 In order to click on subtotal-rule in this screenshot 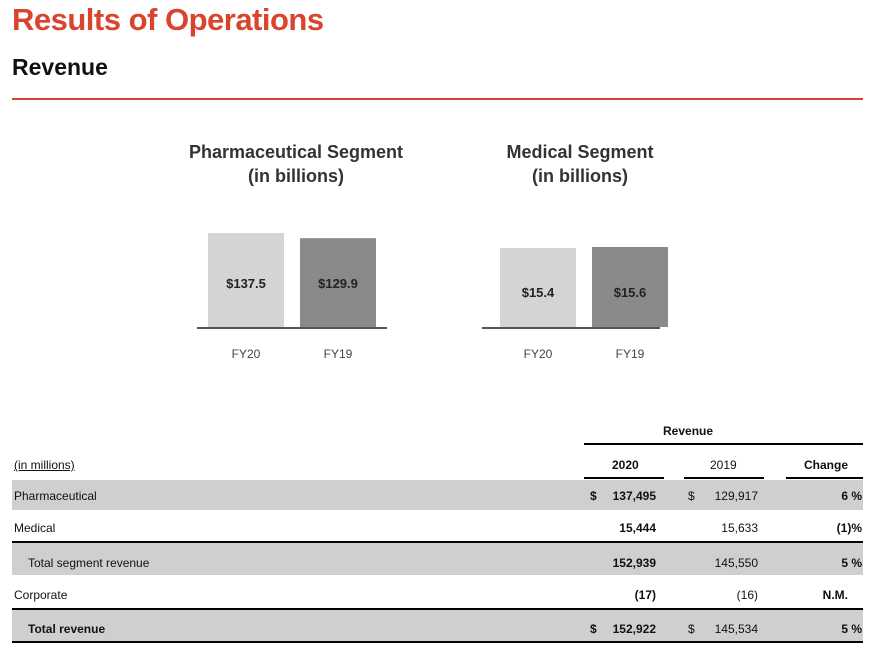, I will do `click(437, 542)`.